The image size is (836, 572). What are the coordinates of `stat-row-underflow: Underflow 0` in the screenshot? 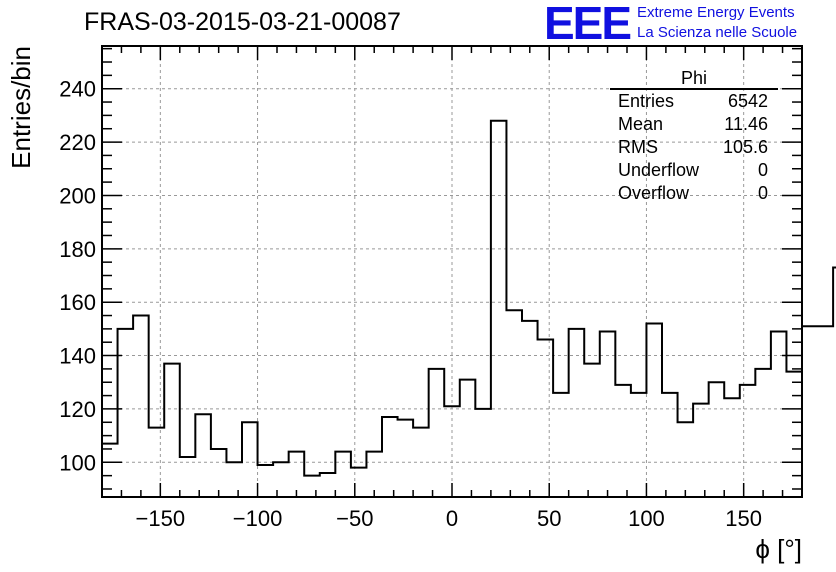 It's located at (694, 170).